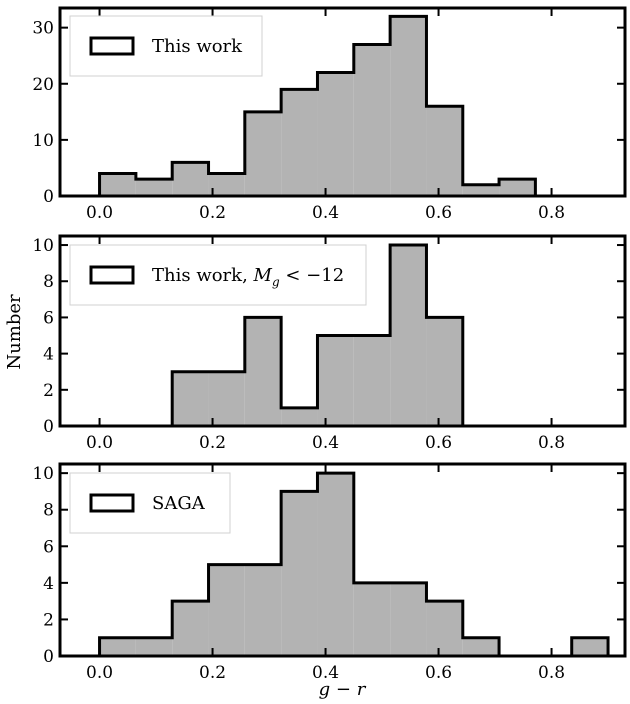 The image size is (630, 704). What do you see at coordinates (179, 503) in the screenshot?
I see `legend-label: SAGA` at bounding box center [179, 503].